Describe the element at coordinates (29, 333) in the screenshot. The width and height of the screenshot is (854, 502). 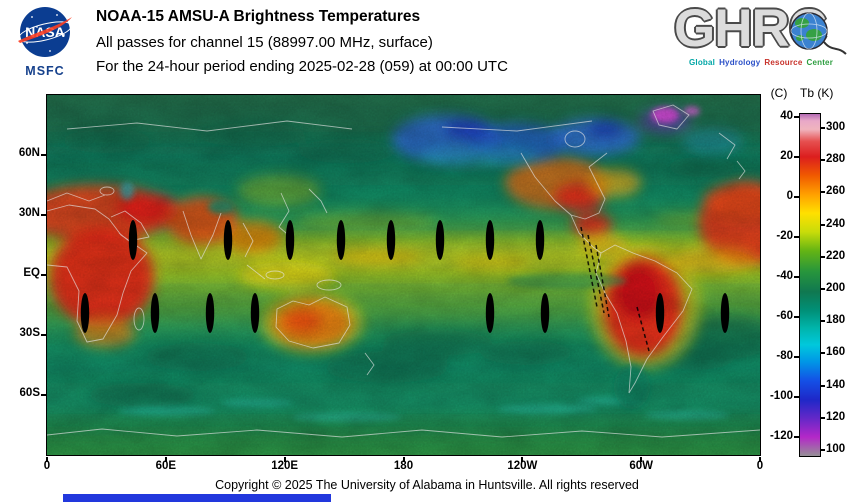
I see `lat-tick-label: 30S` at that location.